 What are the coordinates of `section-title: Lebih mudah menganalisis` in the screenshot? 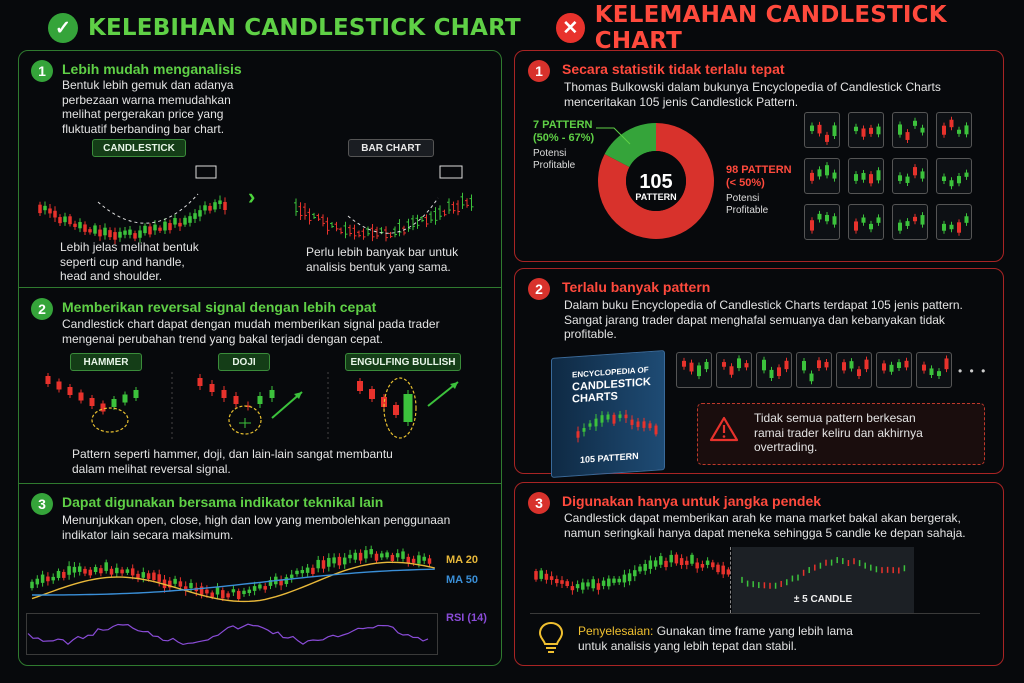 It's located at (152, 69).